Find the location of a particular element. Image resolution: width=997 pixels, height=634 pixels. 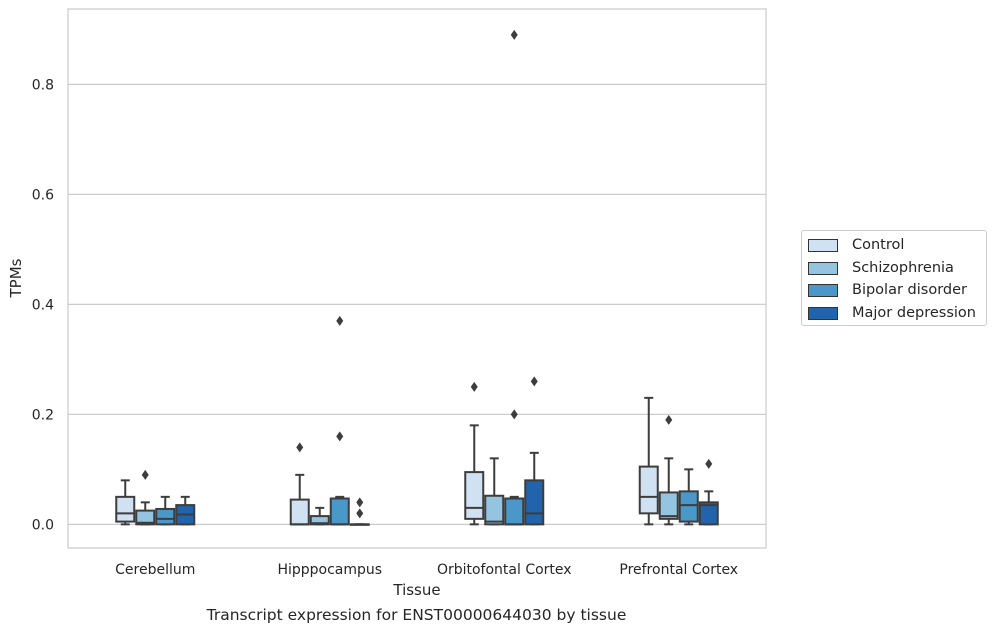

legend-item-control: Control is located at coordinates (856, 245).